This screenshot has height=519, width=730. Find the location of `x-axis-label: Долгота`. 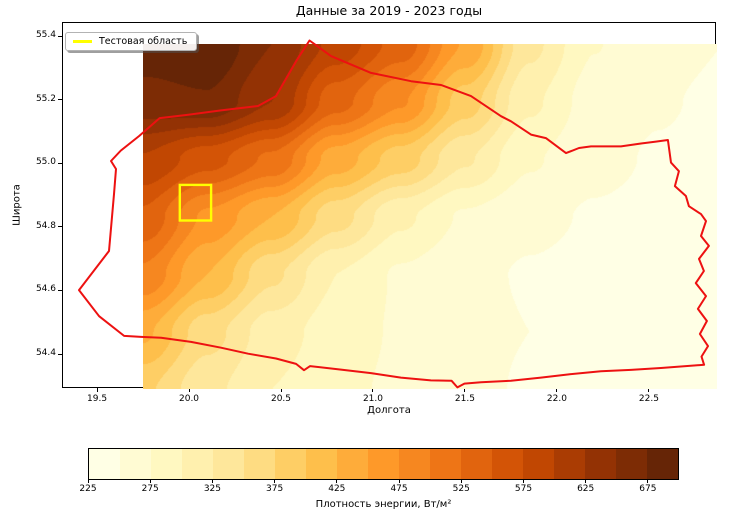

x-axis-label: Долгота is located at coordinates (389, 410).